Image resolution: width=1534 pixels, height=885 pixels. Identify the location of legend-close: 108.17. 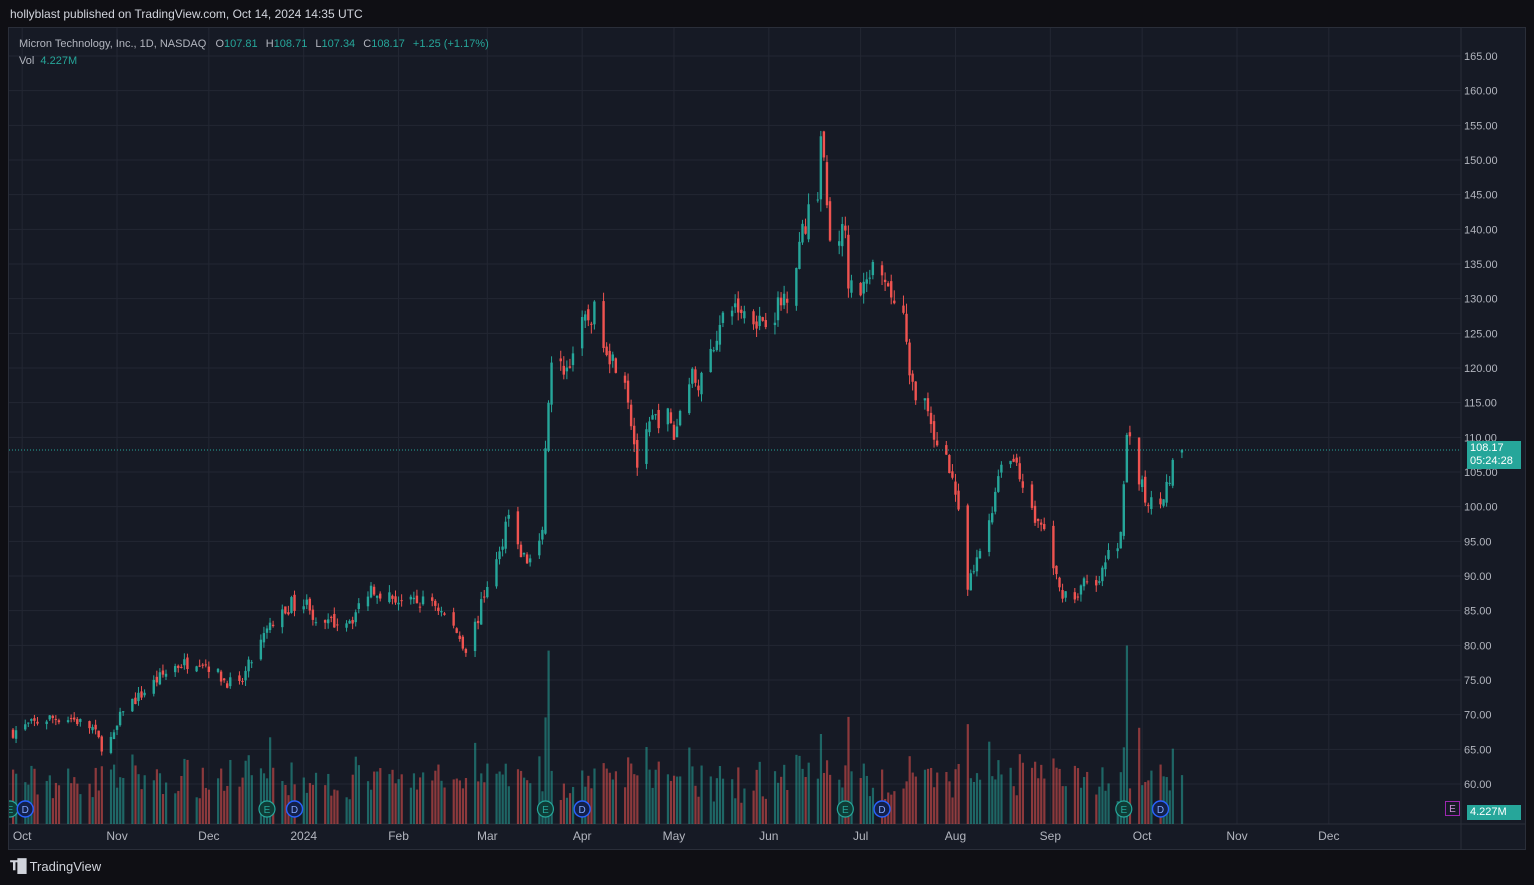
(388, 44).